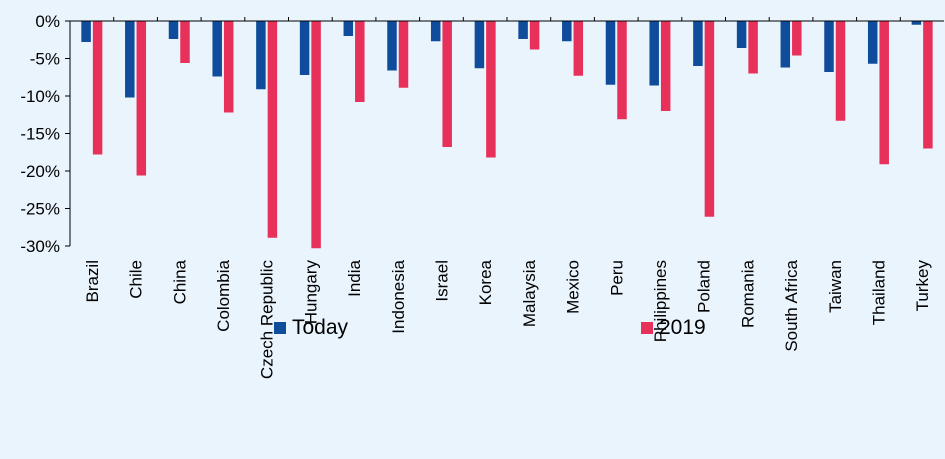  What do you see at coordinates (698, 43) in the screenshot?
I see `bar-today-poland` at bounding box center [698, 43].